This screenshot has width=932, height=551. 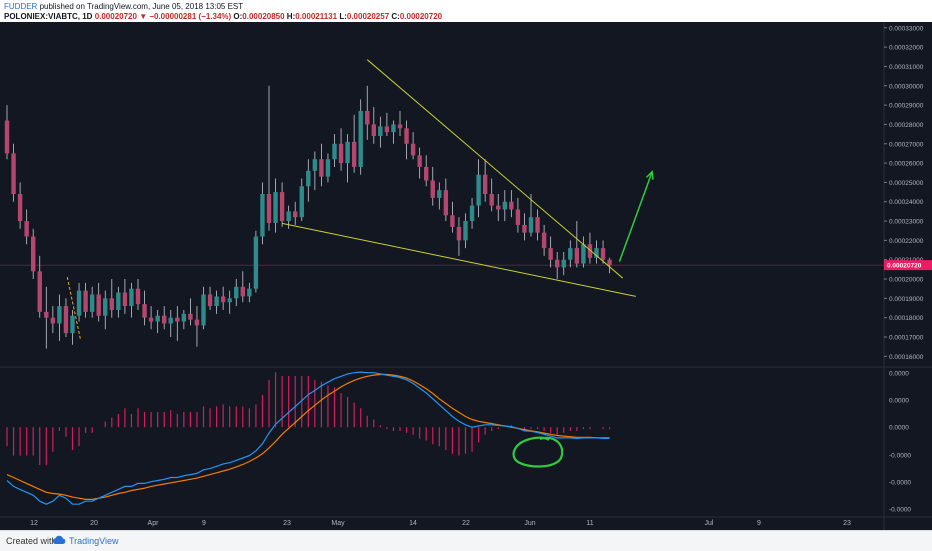 I want to click on time-axis: 12 20 Apr 9 23 May 14 22 Jun 11 Jul 9 23, so click(x=440, y=523).